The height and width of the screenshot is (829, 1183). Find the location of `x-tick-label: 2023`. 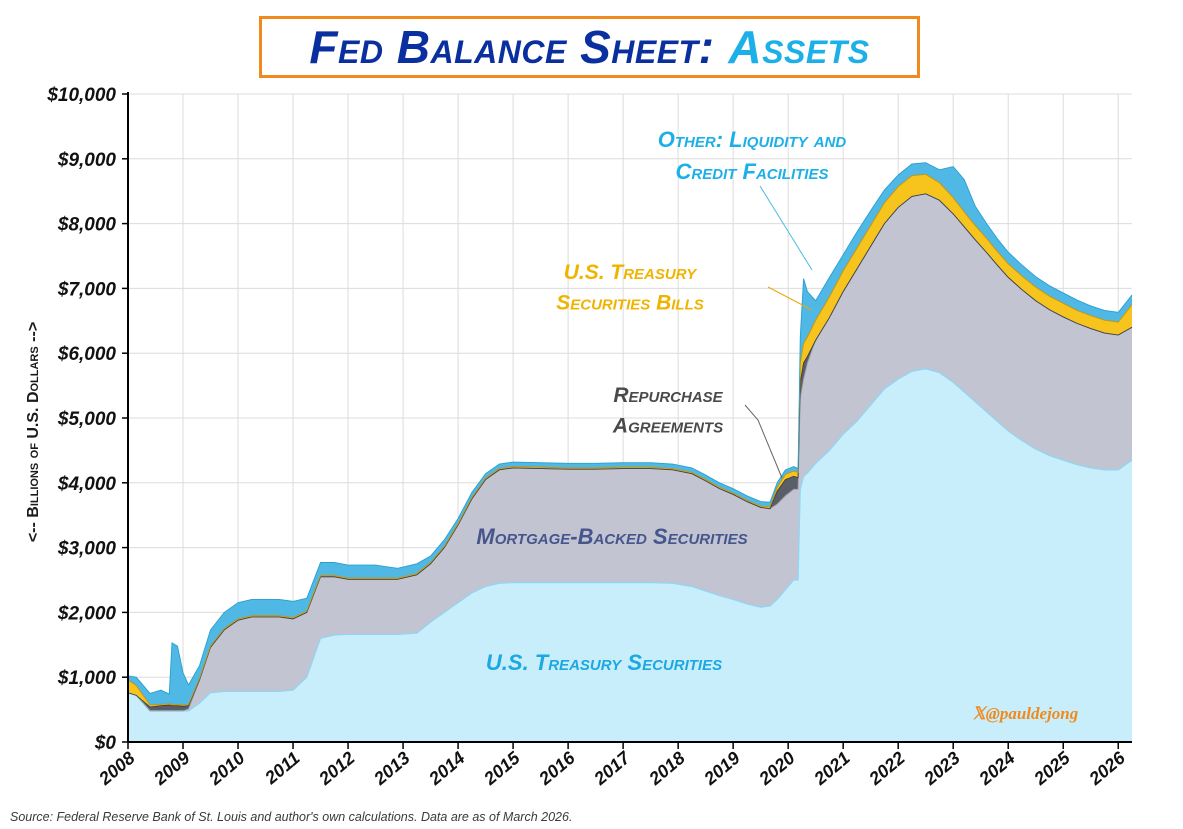

x-tick-label: 2023 is located at coordinates (941, 769).